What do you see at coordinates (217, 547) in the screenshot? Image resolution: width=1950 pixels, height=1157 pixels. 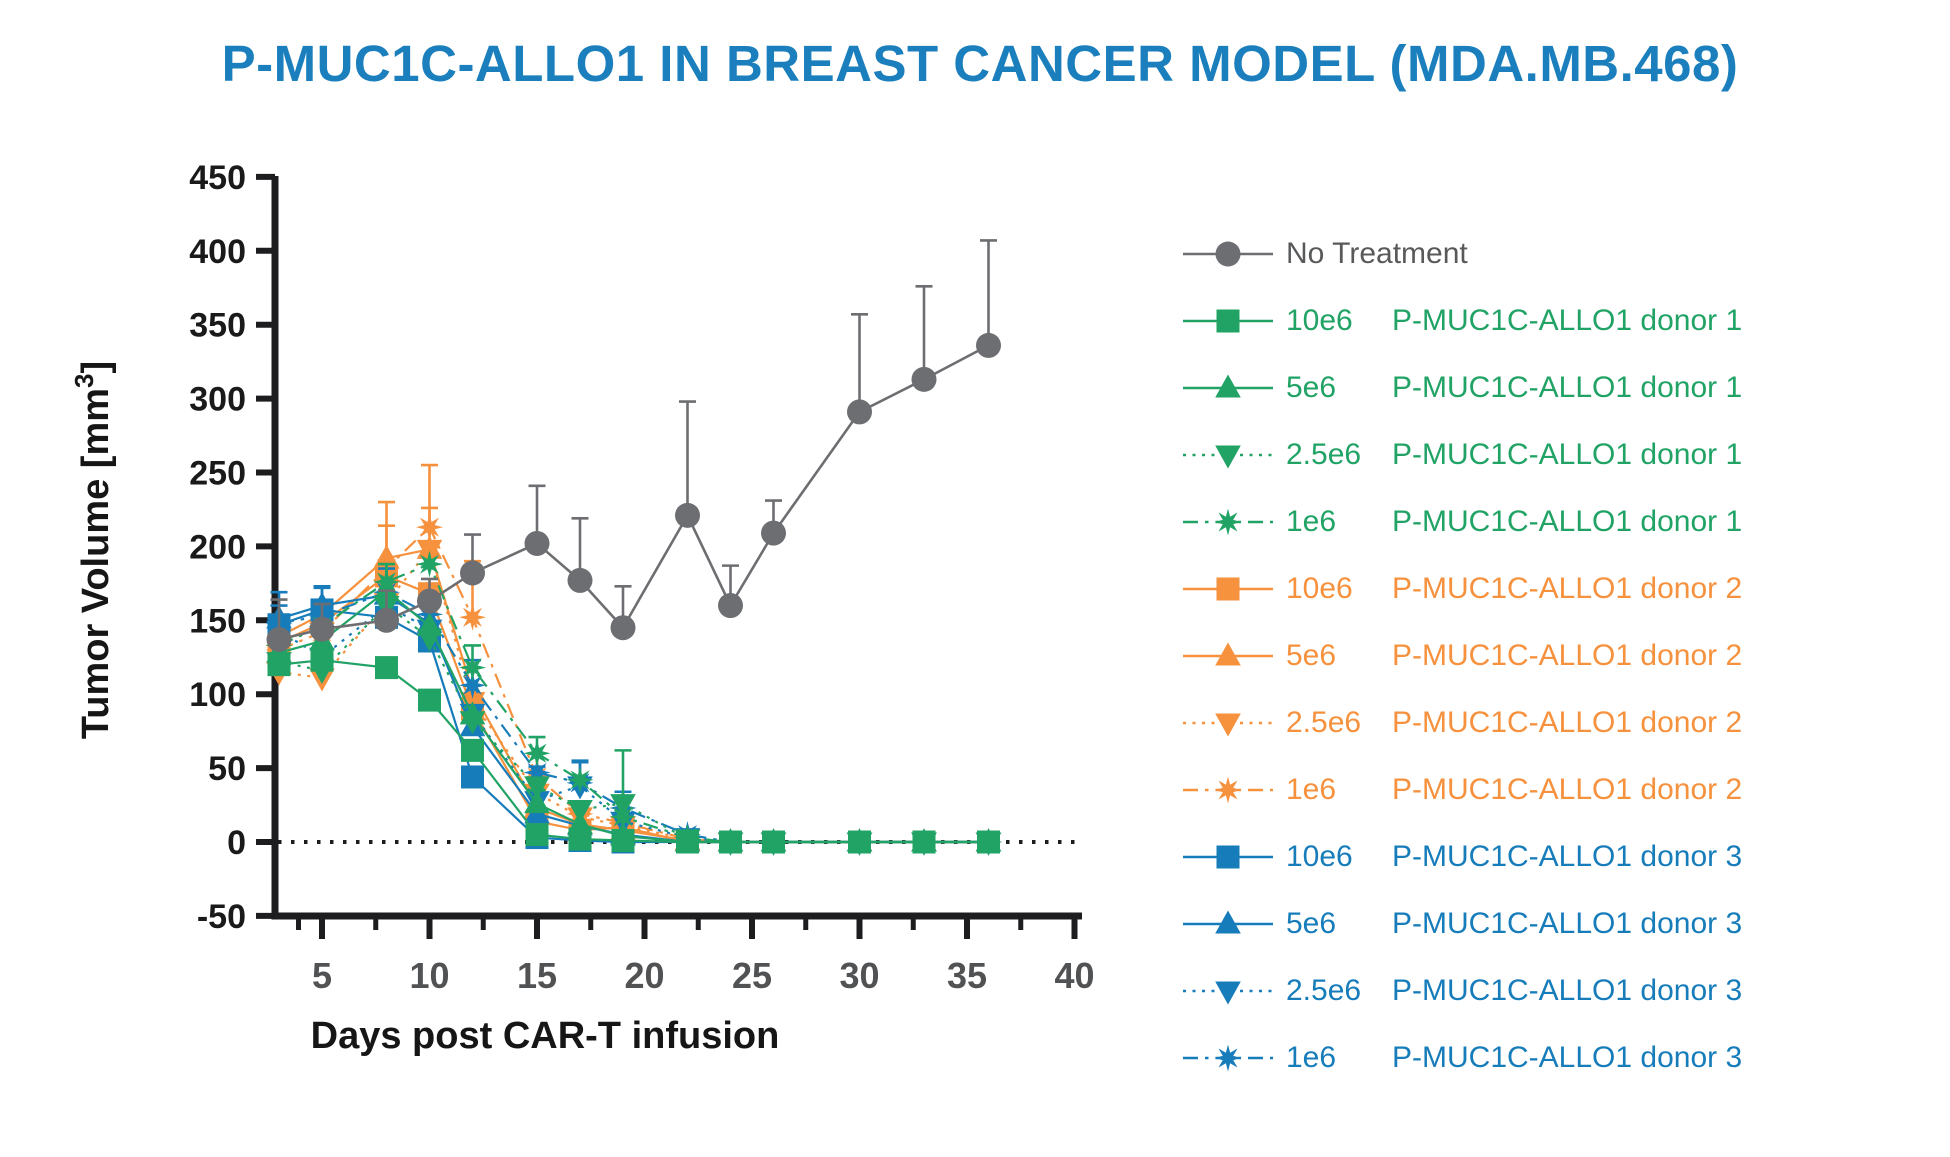 I see `y-tick-label: 200` at bounding box center [217, 547].